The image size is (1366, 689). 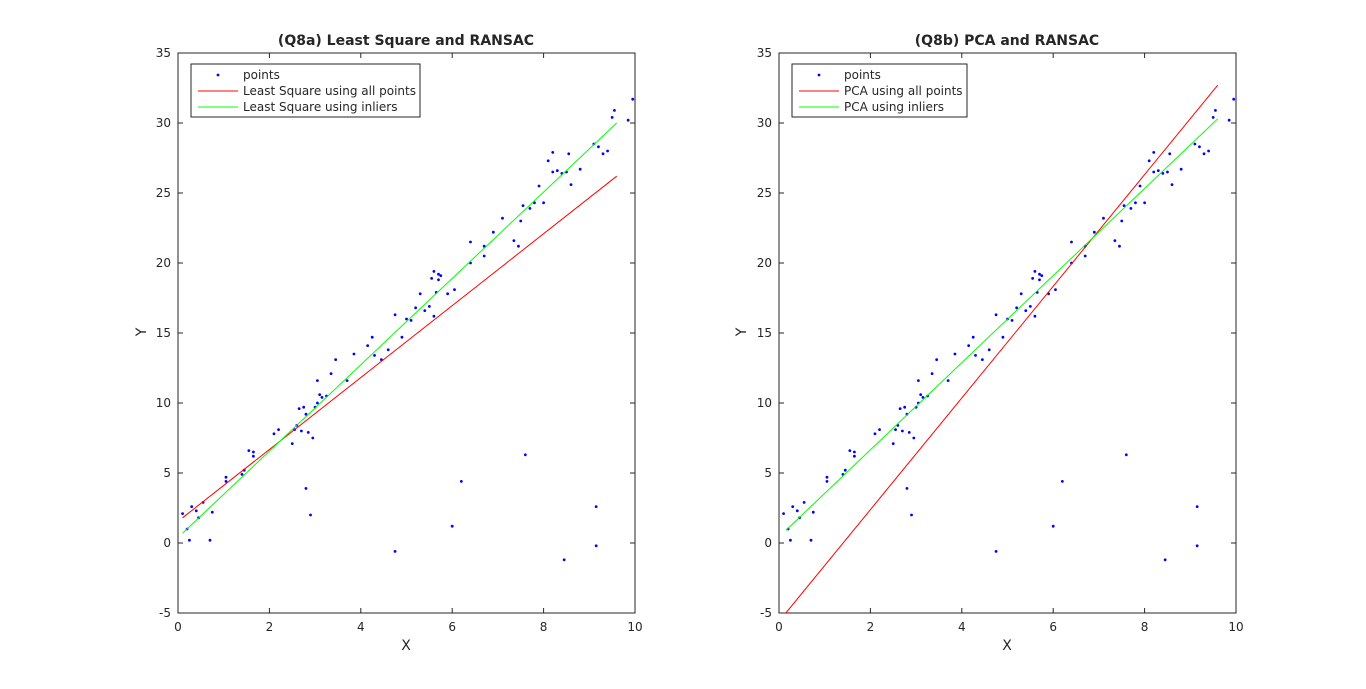 I want to click on y-tick-label: 30, so click(x=163, y=123).